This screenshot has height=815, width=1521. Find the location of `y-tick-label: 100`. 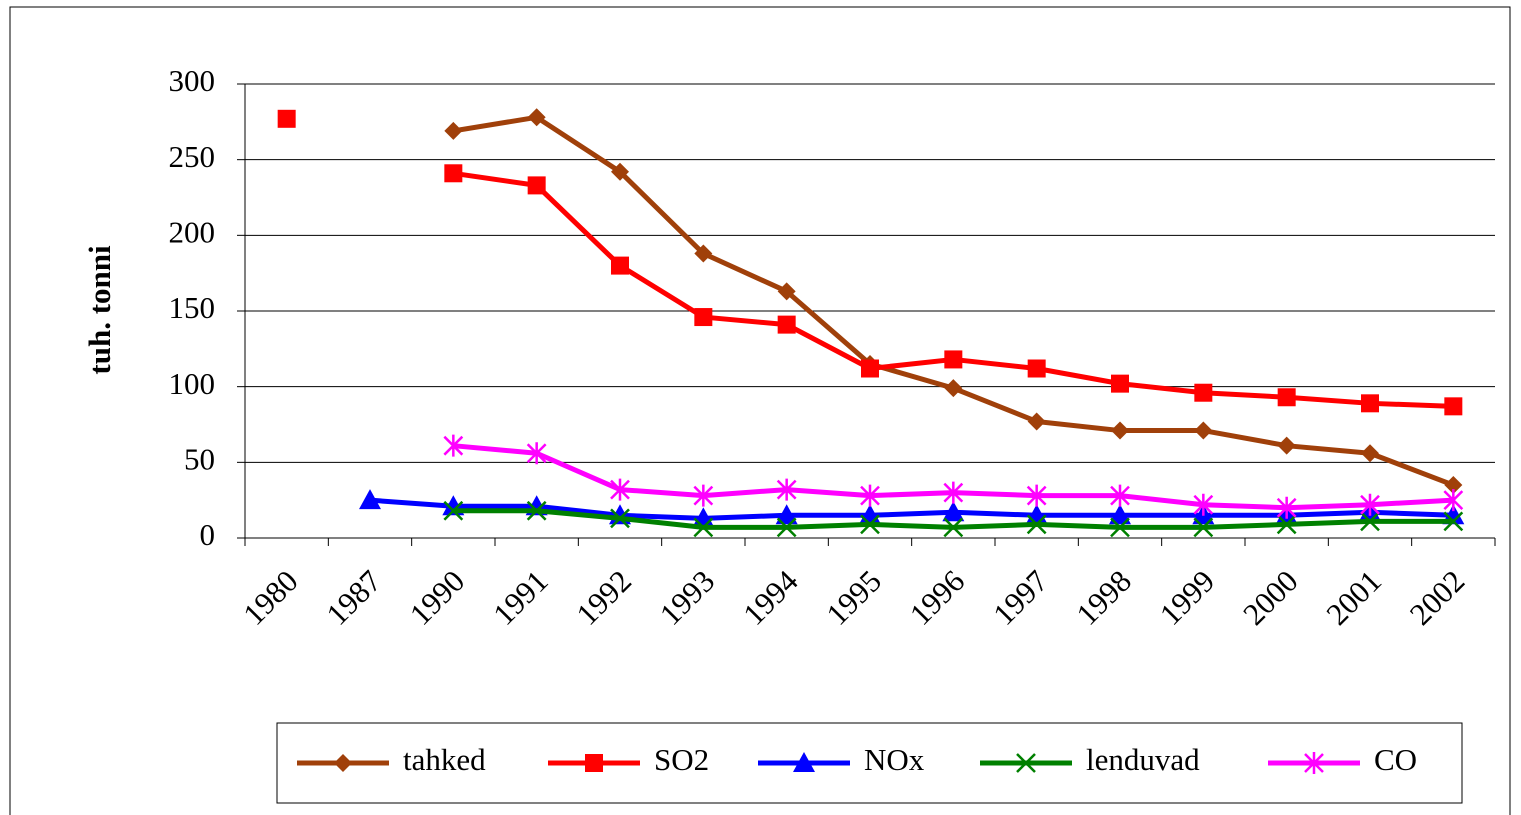

y-tick-label: 100 is located at coordinates (192, 383).